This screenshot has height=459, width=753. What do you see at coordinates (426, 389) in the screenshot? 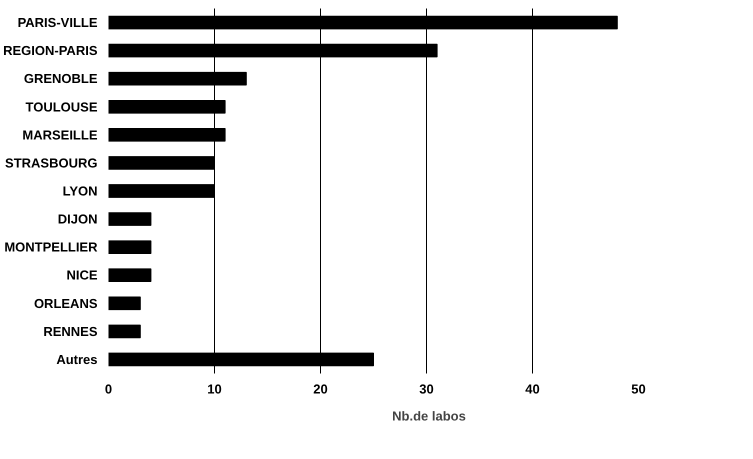
I see `x-tick-label: 30` at bounding box center [426, 389].